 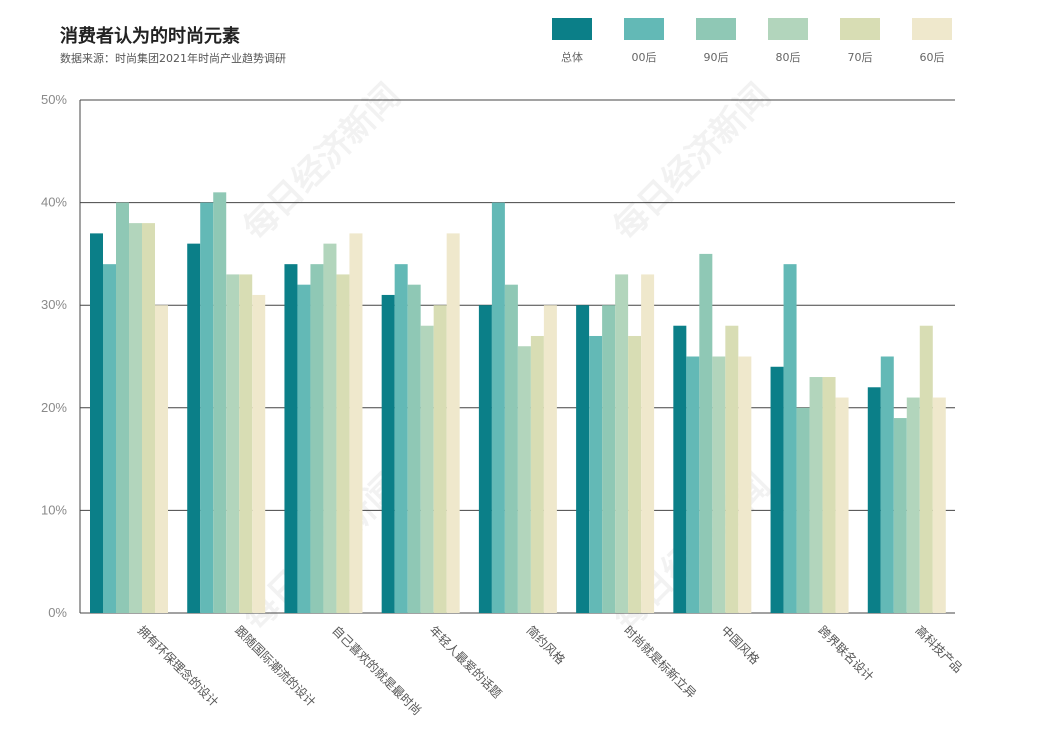 I want to click on y-tick-label: 40%, so click(x=54, y=202).